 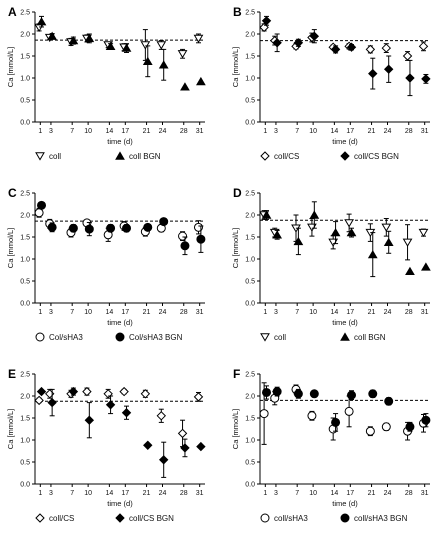 What do you see at coordinates (12, 193) in the screenshot?
I see `panel-label: C` at bounding box center [12, 193].